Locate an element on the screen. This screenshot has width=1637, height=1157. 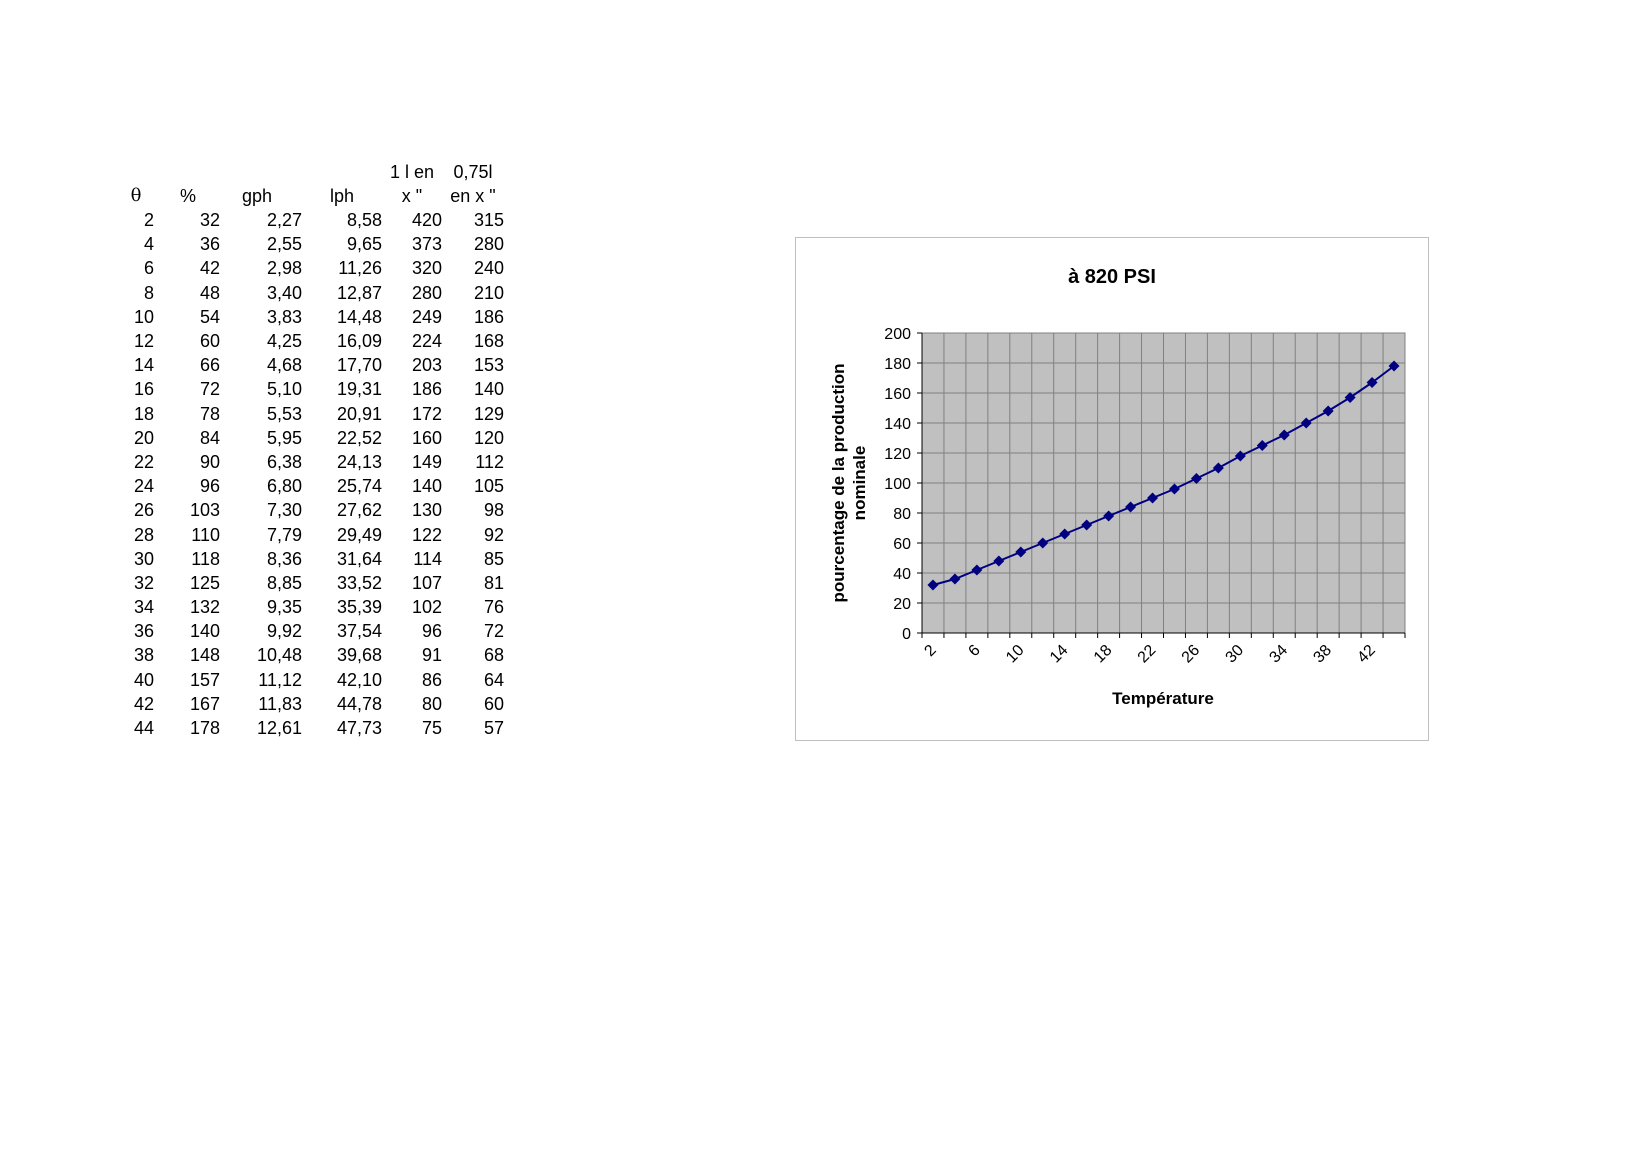
cell-lph: 8,58 is located at coordinates (364, 220).